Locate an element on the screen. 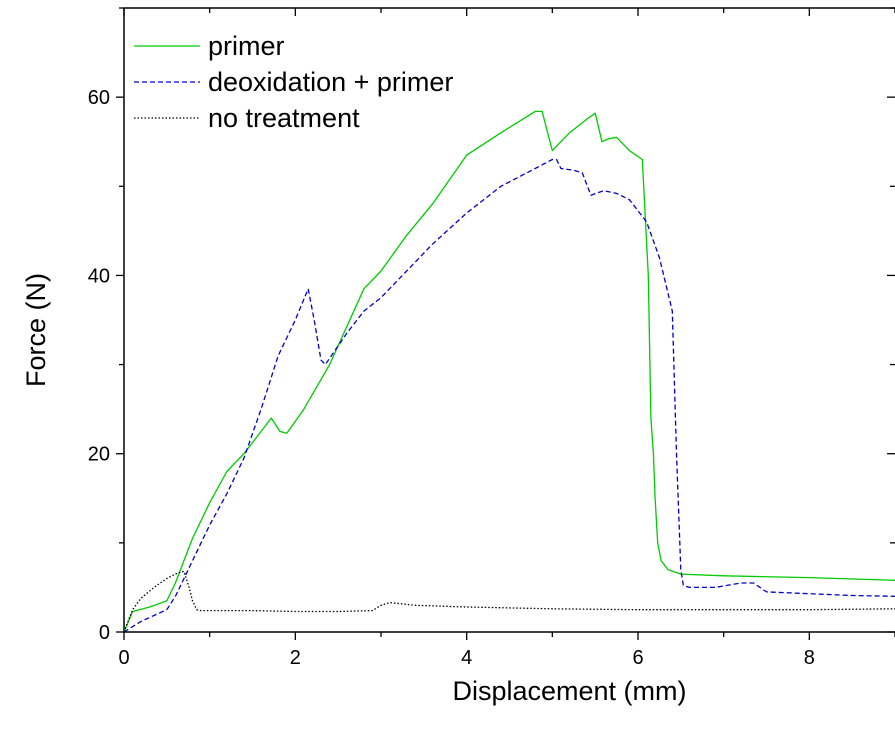 Image resolution: width=895 pixels, height=733 pixels. y-tick-label: 0 is located at coordinates (104, 633).